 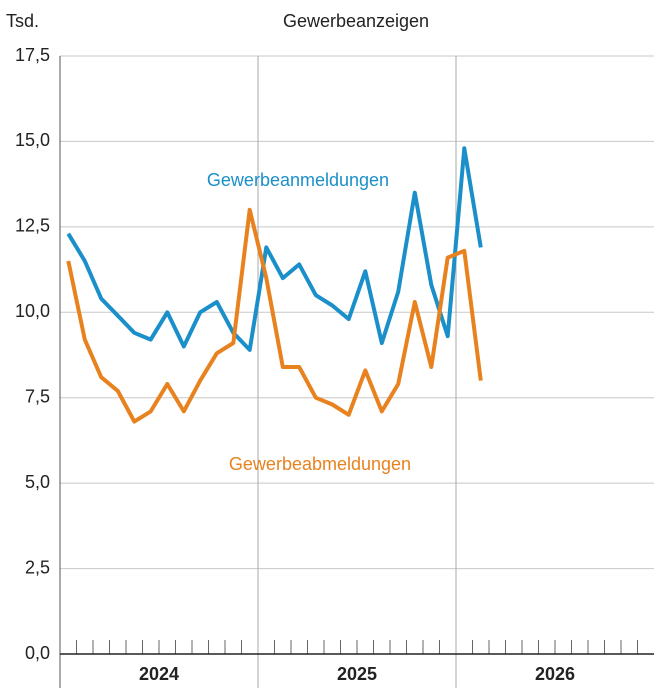 What do you see at coordinates (32, 311) in the screenshot?
I see `y-tick-label: 10,0` at bounding box center [32, 311].